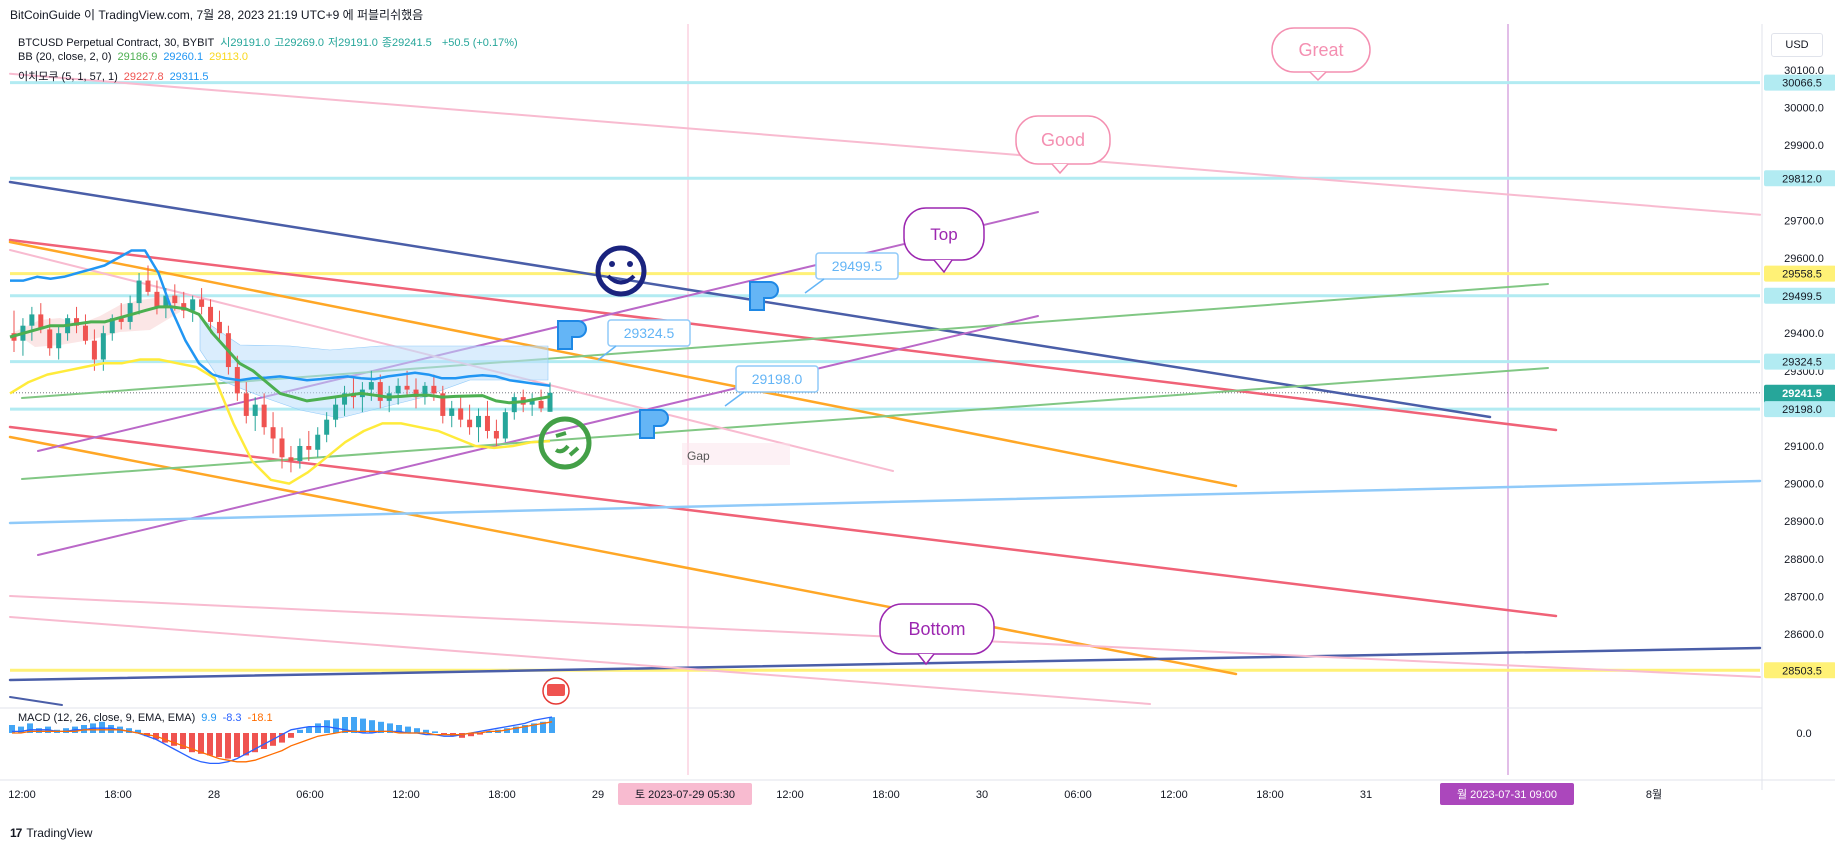 The width and height of the screenshot is (1835, 844). I want to click on pointing-hand-icon, so click(764, 296).